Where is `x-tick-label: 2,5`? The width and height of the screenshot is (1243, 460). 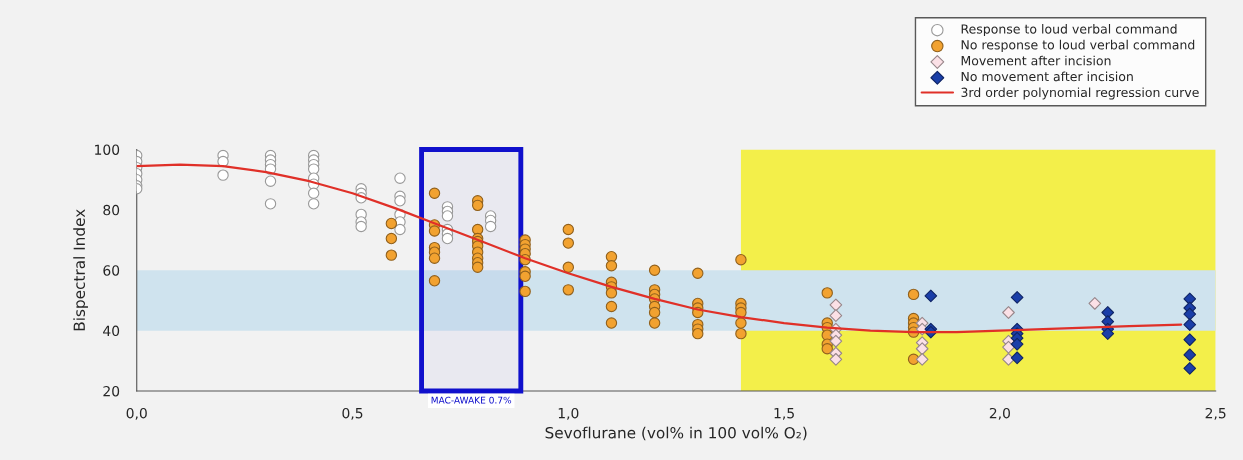 x-tick-label: 2,5 is located at coordinates (1215, 413).